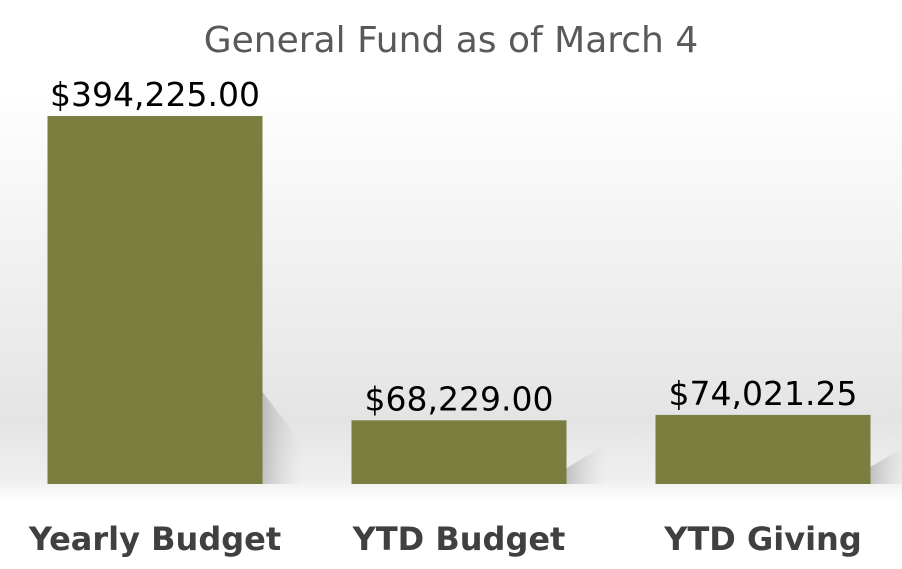 The height and width of the screenshot is (569, 902). I want to click on category-label-2: YTD Budget, so click(459, 539).